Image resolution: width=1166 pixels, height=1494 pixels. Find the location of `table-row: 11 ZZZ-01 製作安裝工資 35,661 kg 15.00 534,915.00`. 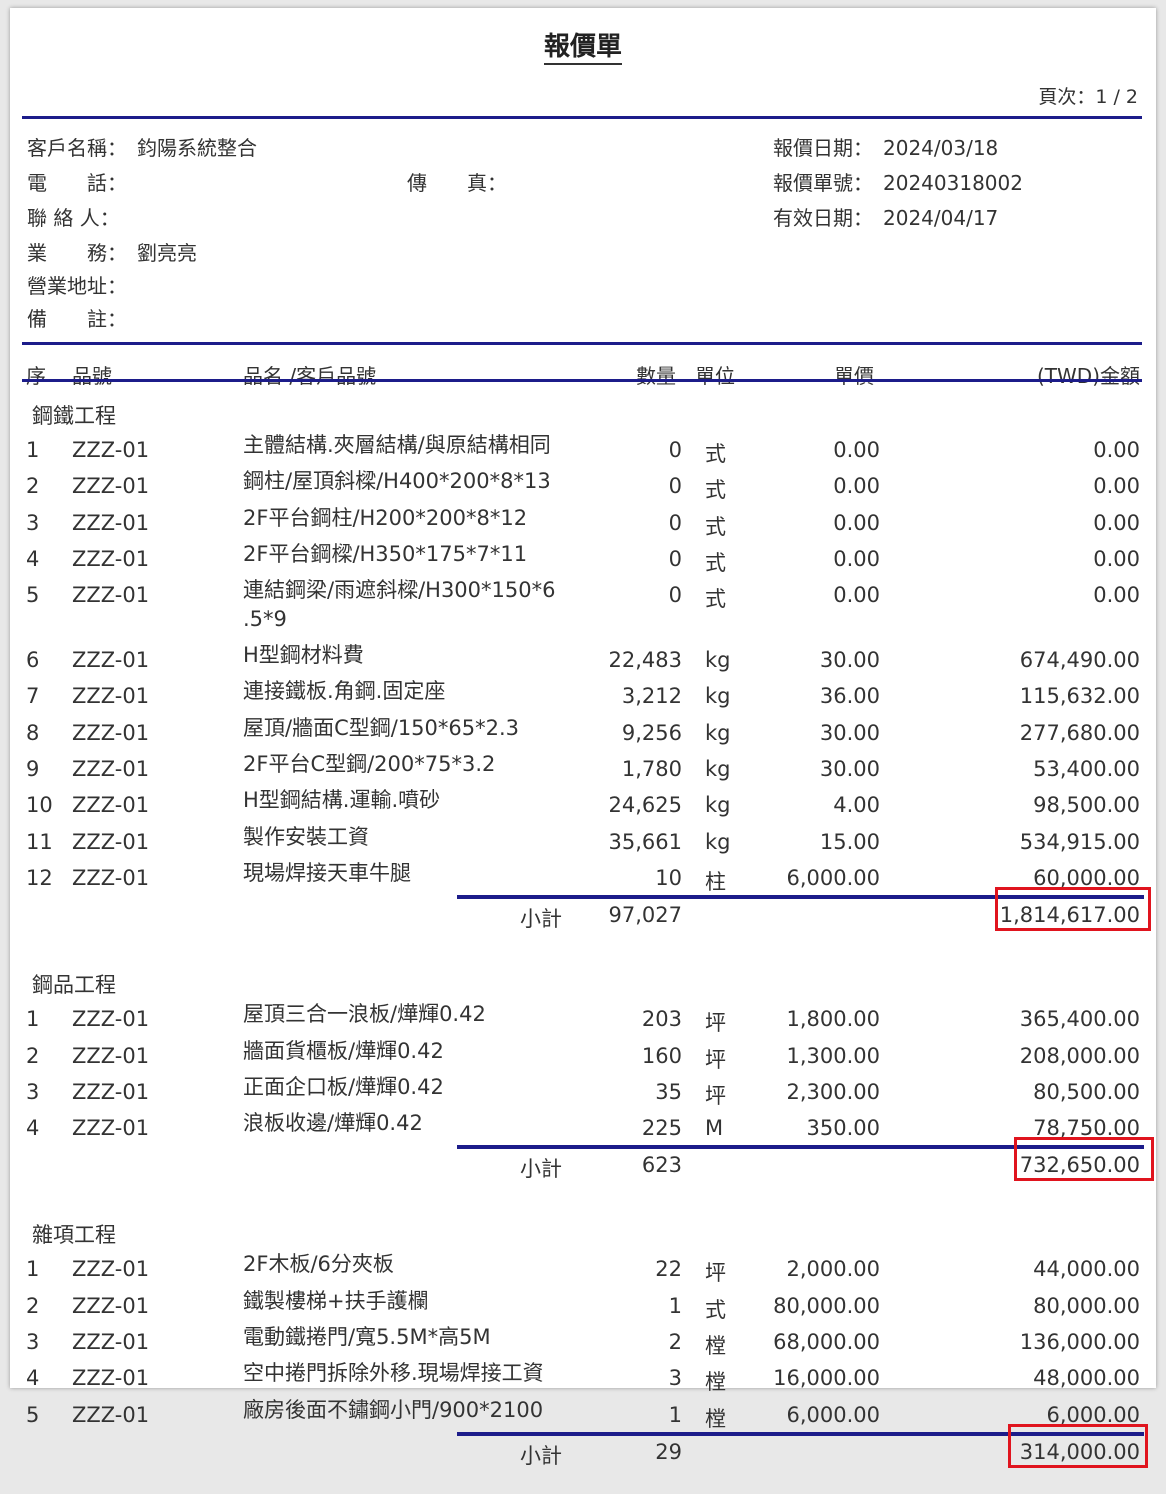

table-row: 11 ZZZ-01 製作安裝工資 35,661 kg 15.00 534,915.00 is located at coordinates (582, 836).